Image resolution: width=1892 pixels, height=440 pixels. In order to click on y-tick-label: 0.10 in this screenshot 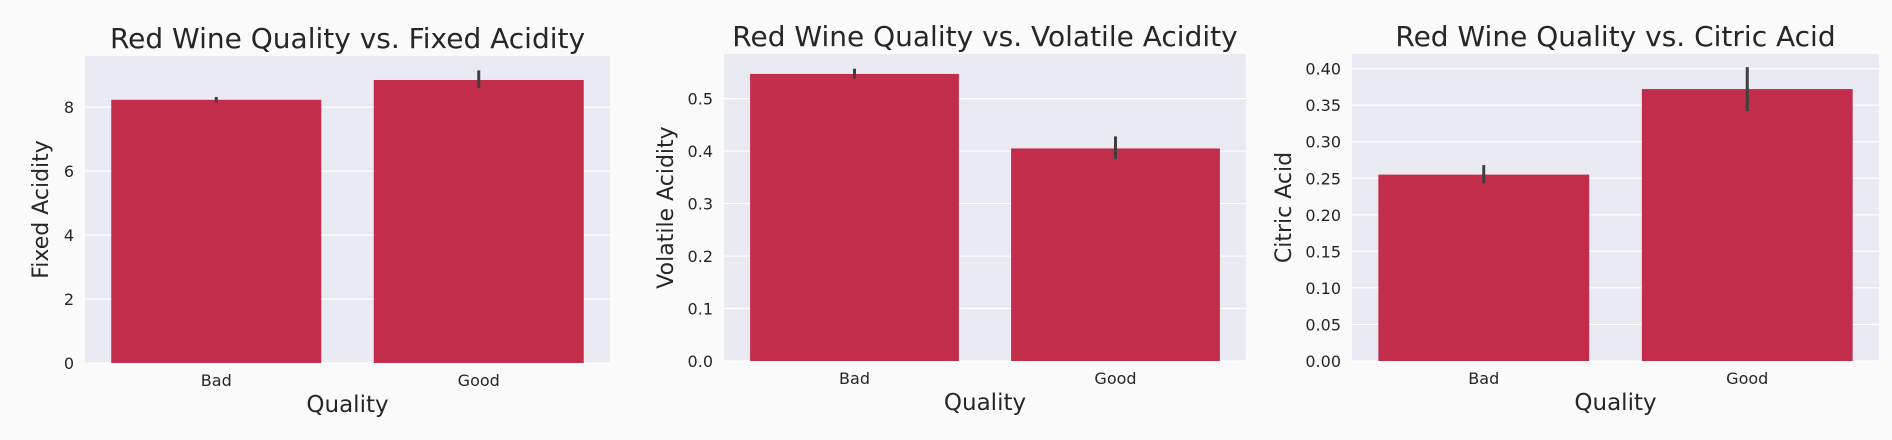, I will do `click(1323, 288)`.